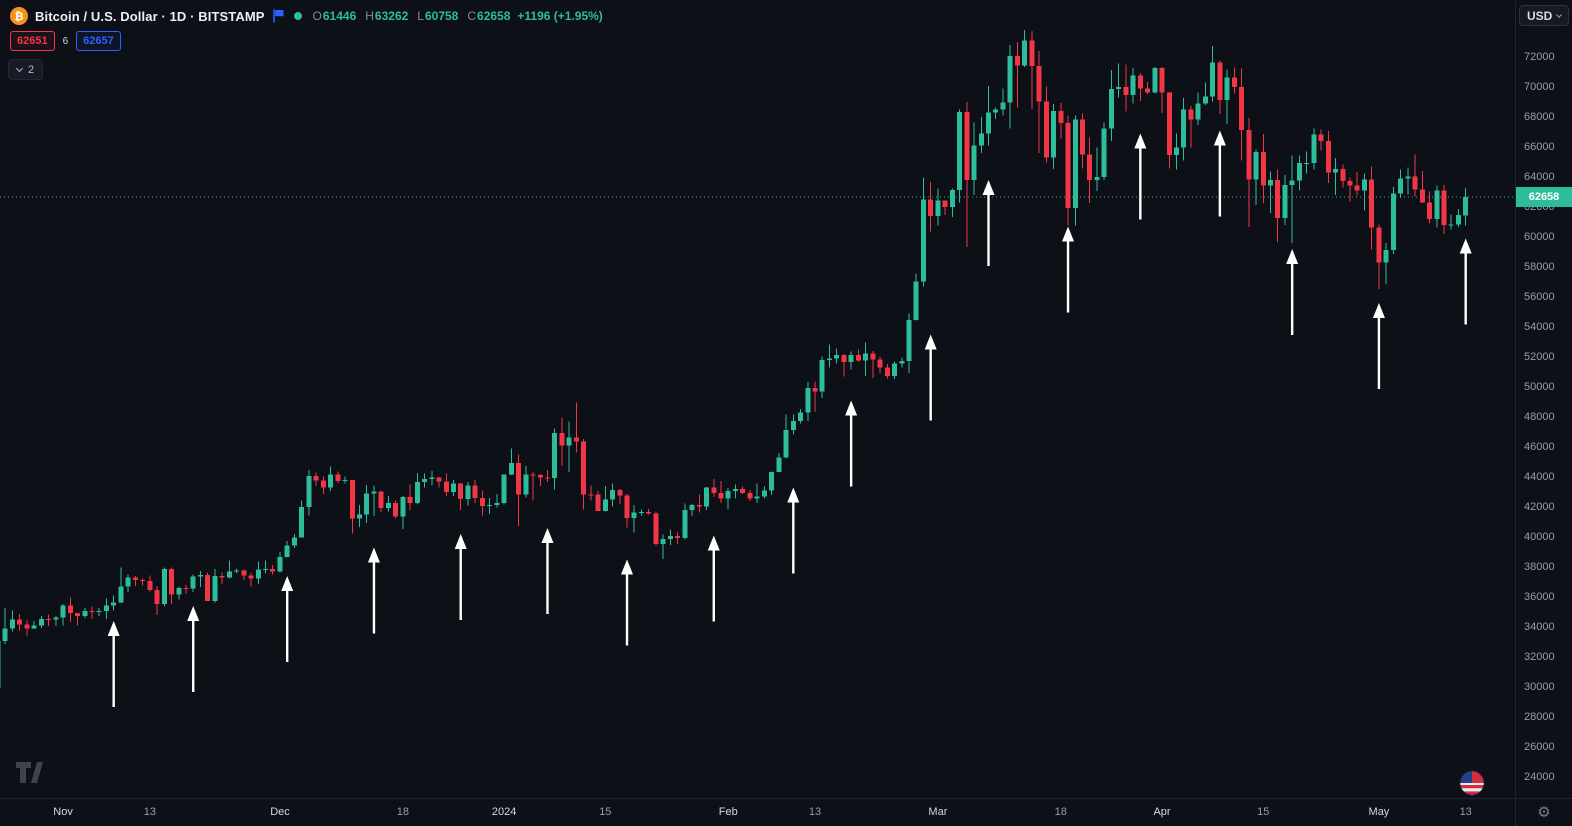 This screenshot has width=1572, height=826. I want to click on price-axis-label: 46000, so click(1539, 447).